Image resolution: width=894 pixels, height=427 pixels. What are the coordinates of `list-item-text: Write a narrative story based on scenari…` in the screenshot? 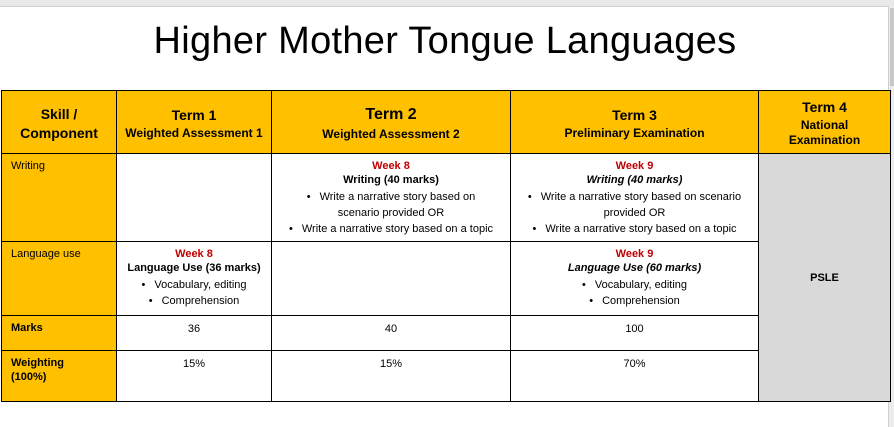 It's located at (634, 197).